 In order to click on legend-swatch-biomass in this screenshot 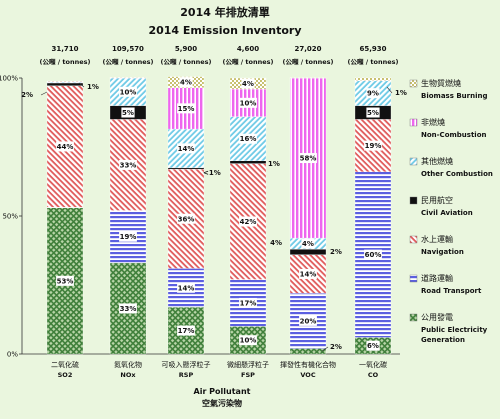, I will do `click(413, 83)`.